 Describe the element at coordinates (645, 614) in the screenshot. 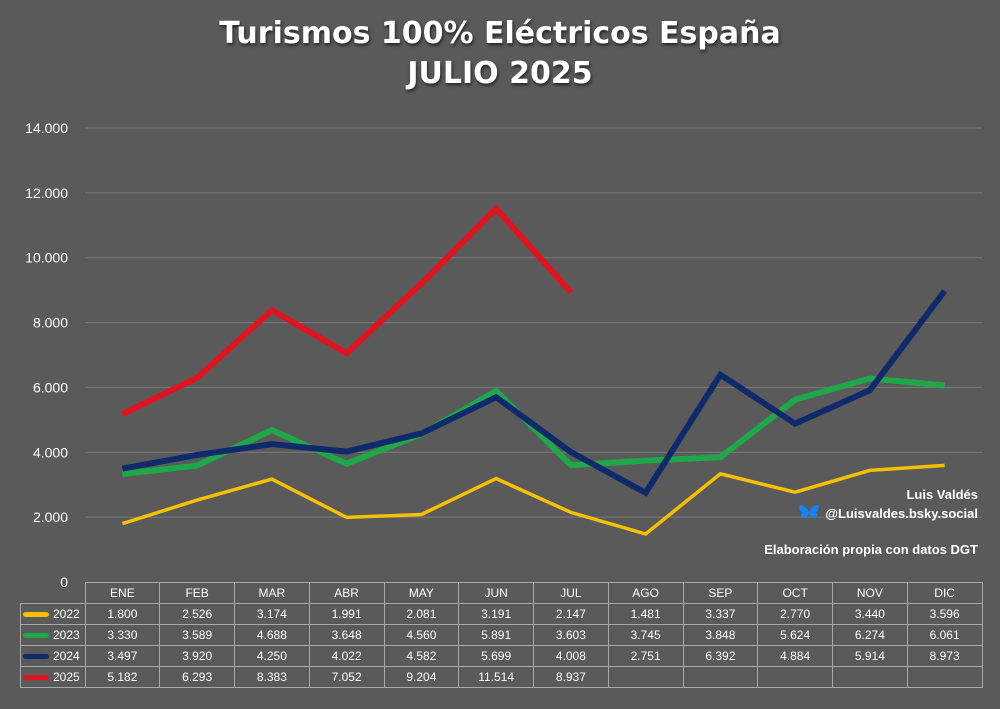

I see `table-cell: 1.481` at that location.